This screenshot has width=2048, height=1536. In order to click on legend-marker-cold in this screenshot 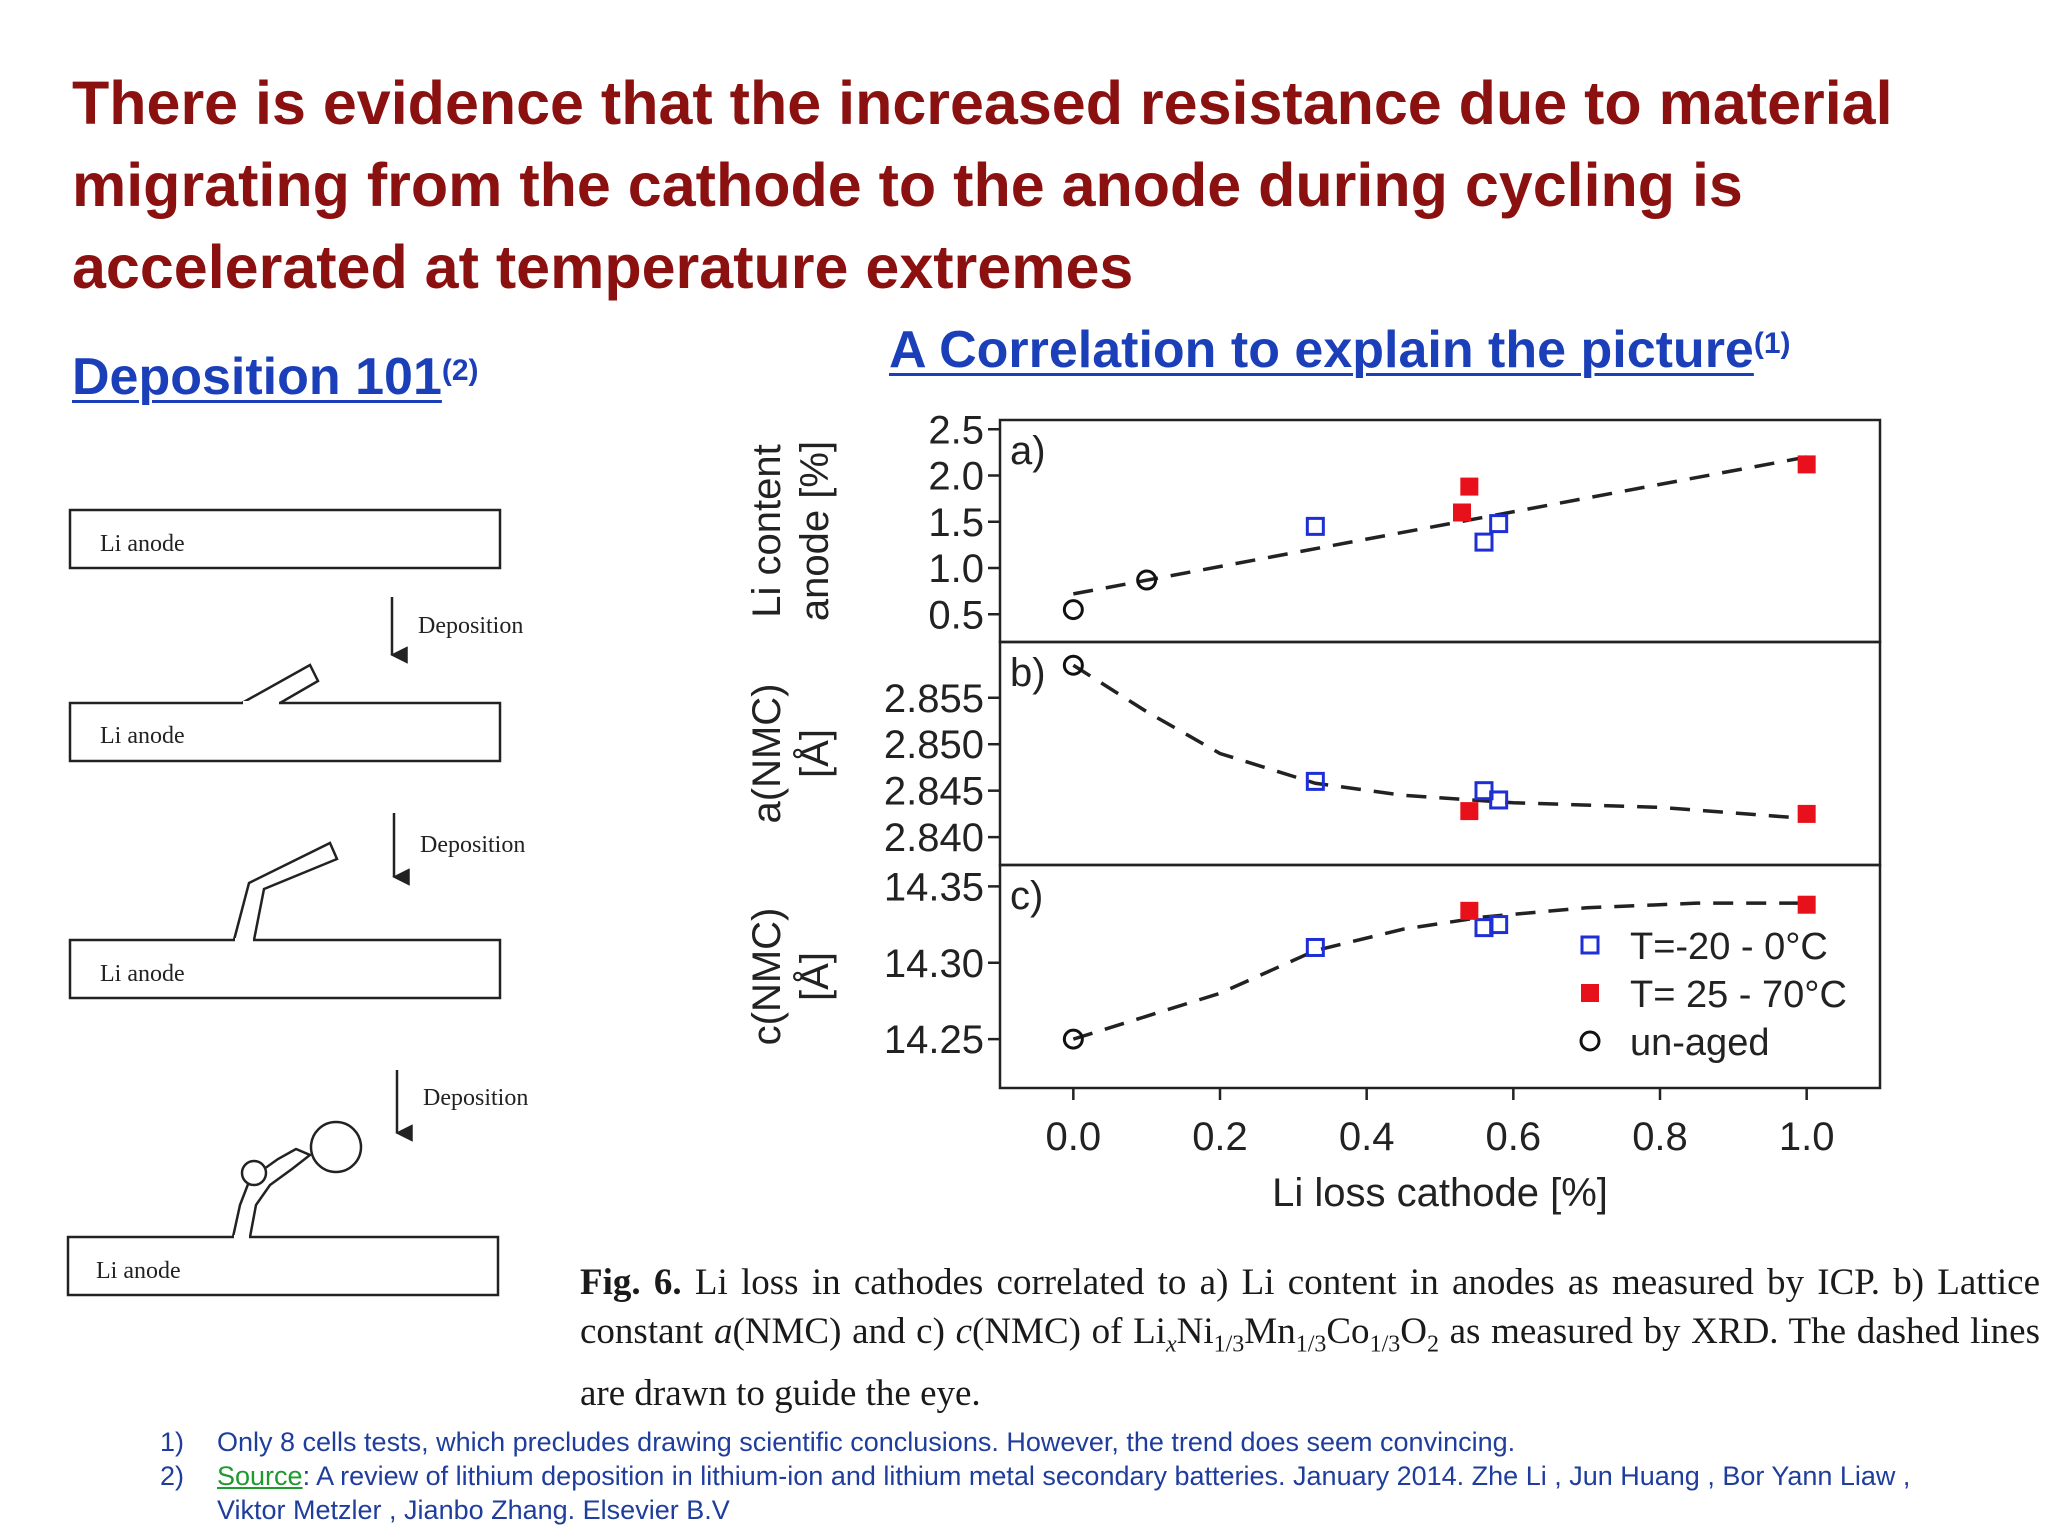, I will do `click(1590, 945)`.